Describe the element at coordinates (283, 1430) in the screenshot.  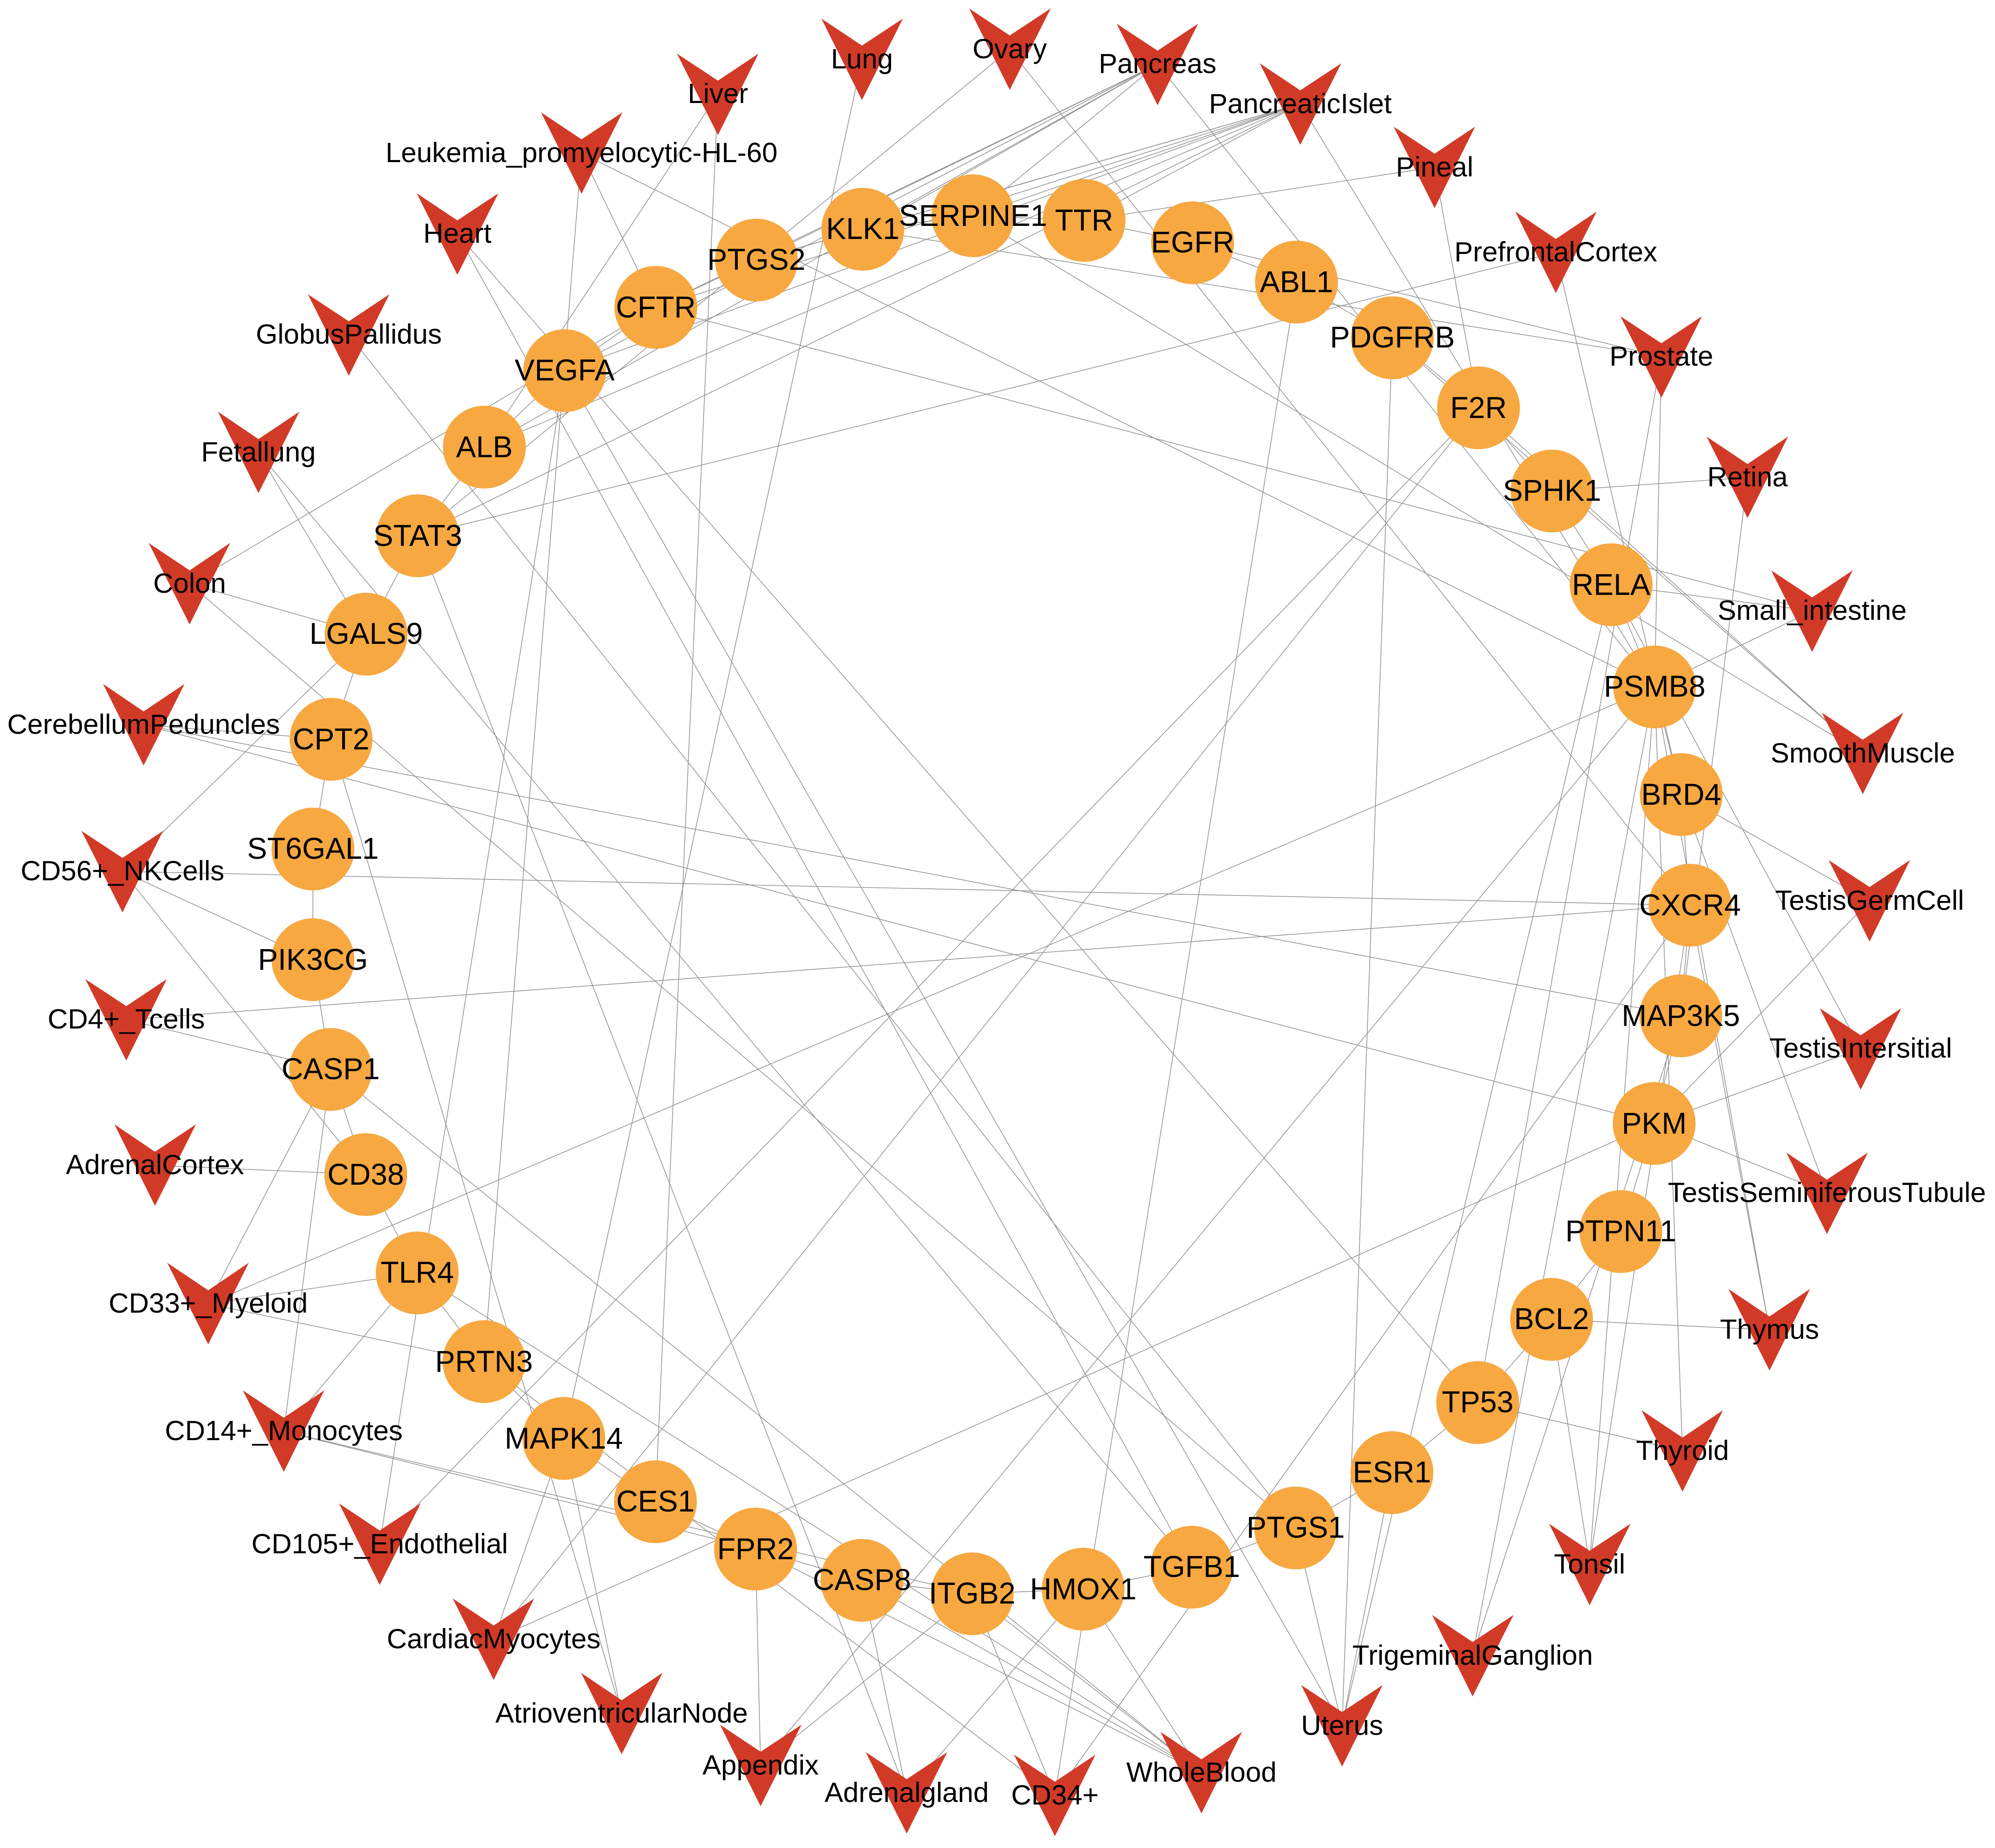
I see `svg-text: CD14+_Monocytes` at that location.